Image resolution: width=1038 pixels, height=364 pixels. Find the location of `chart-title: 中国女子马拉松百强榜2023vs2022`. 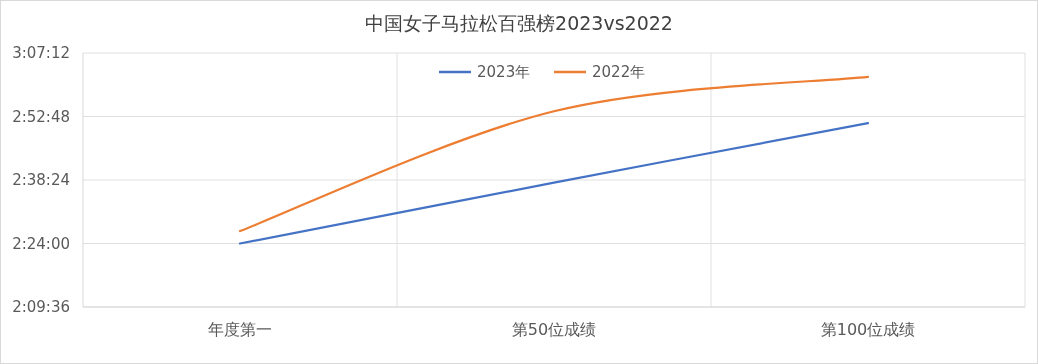

chart-title: 中国女子马拉松百强榜2023vs2022 is located at coordinates (519, 23).